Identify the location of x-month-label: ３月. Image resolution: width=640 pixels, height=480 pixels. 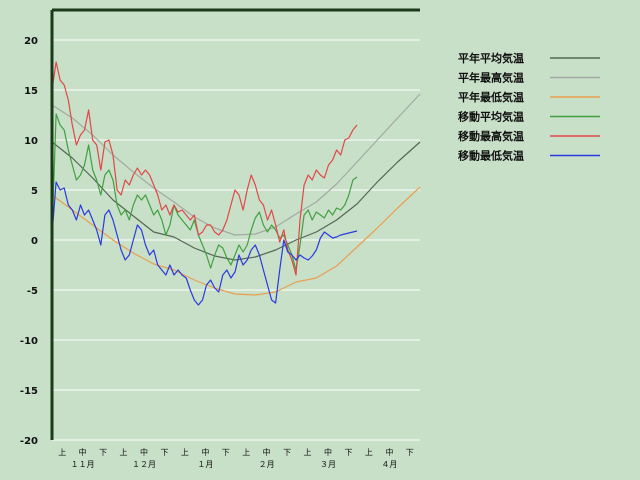
(328, 464).